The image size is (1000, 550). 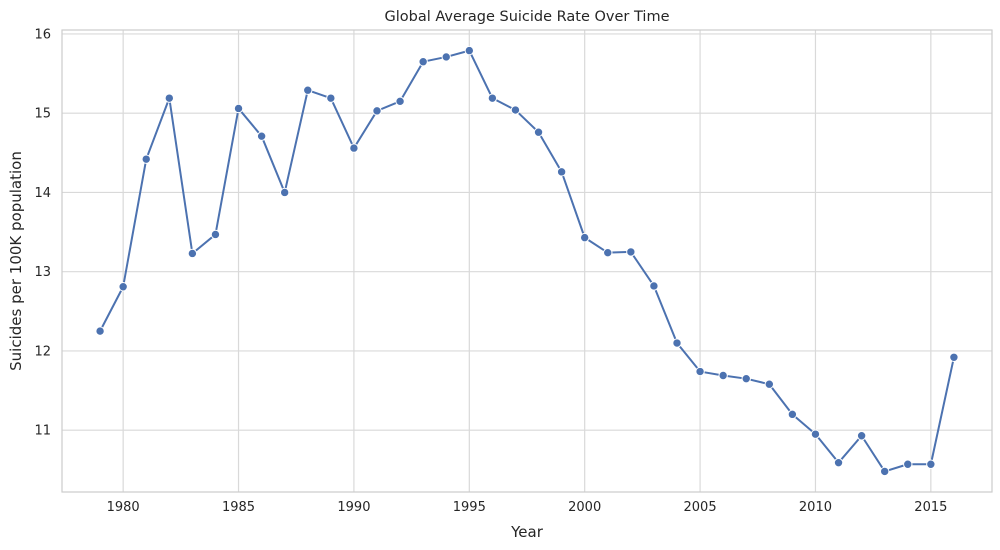 I want to click on x-tick-label-1985: 1985, so click(x=238, y=507).